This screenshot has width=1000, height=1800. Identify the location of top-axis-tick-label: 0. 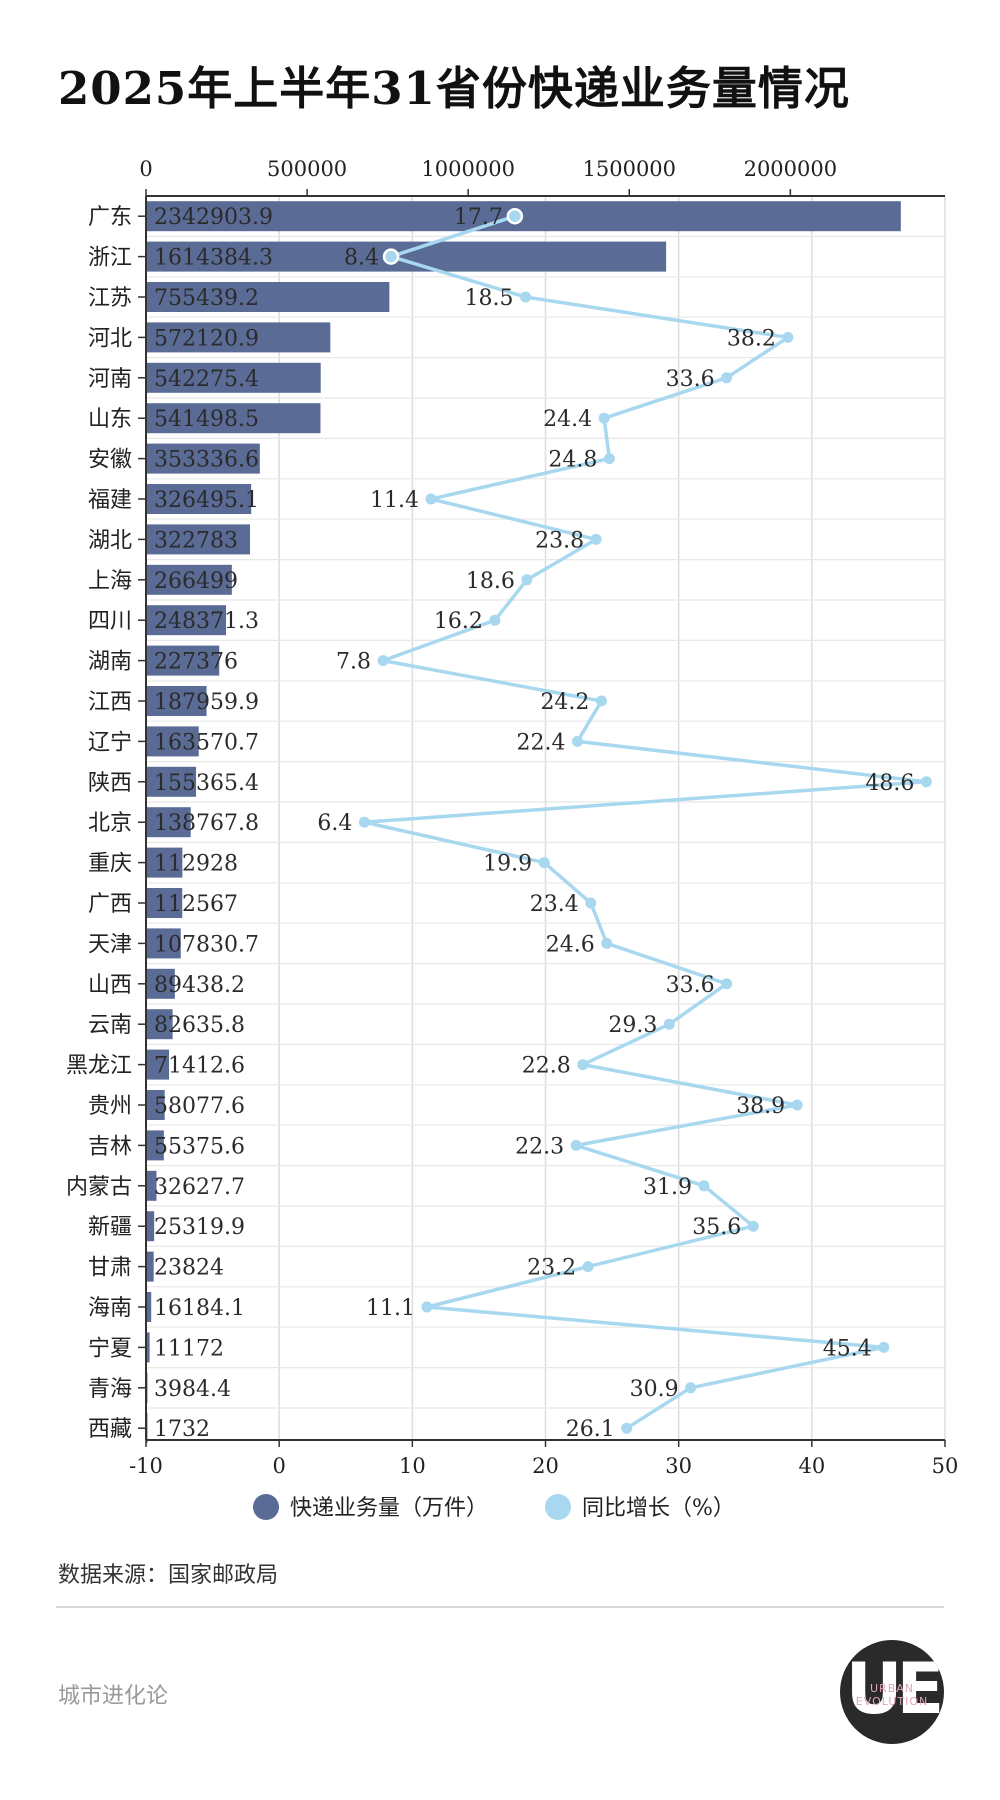
(145, 169).